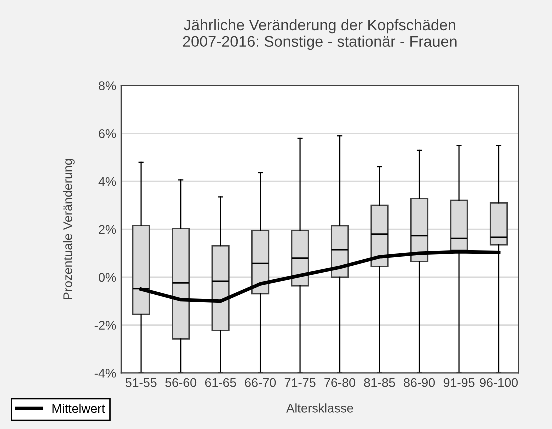  I want to click on x-tick-label: 56-60, so click(181, 383).